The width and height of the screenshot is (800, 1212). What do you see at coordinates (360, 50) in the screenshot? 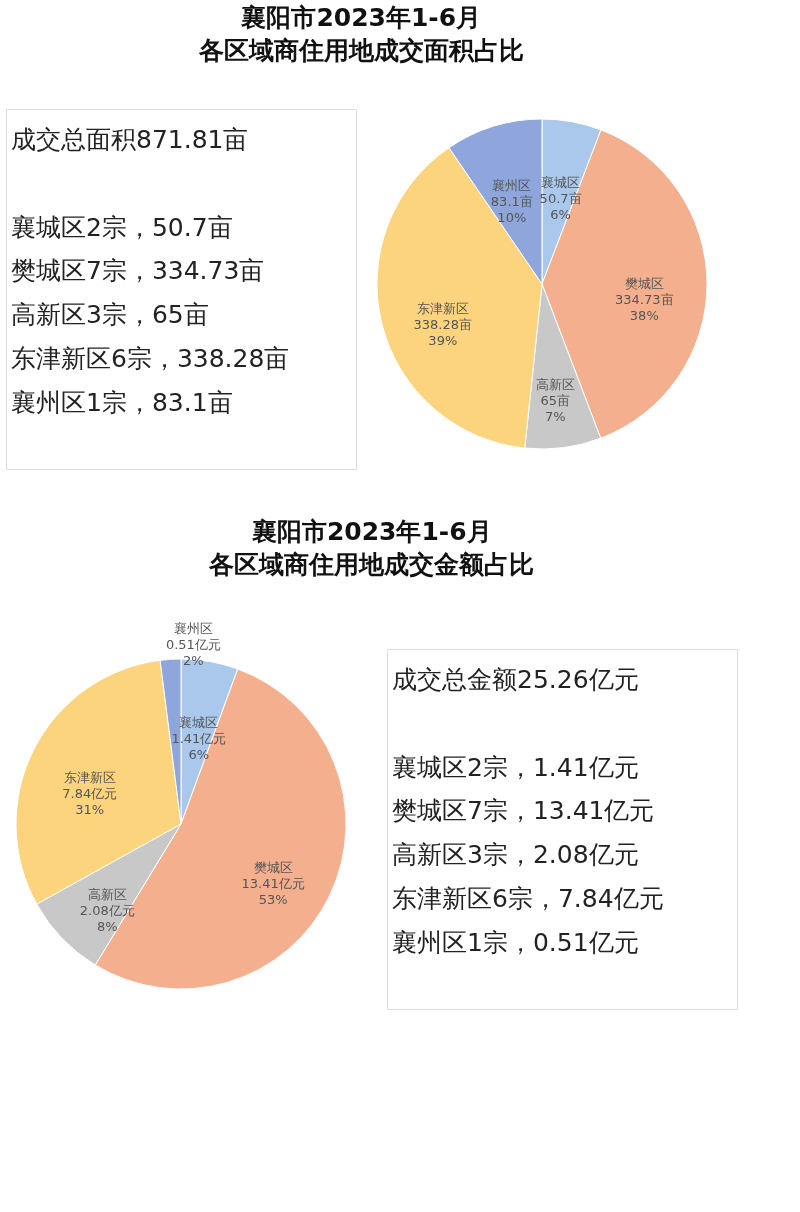
I see `chart-subtitle: 各区域商住用地成交面积占比` at bounding box center [360, 50].